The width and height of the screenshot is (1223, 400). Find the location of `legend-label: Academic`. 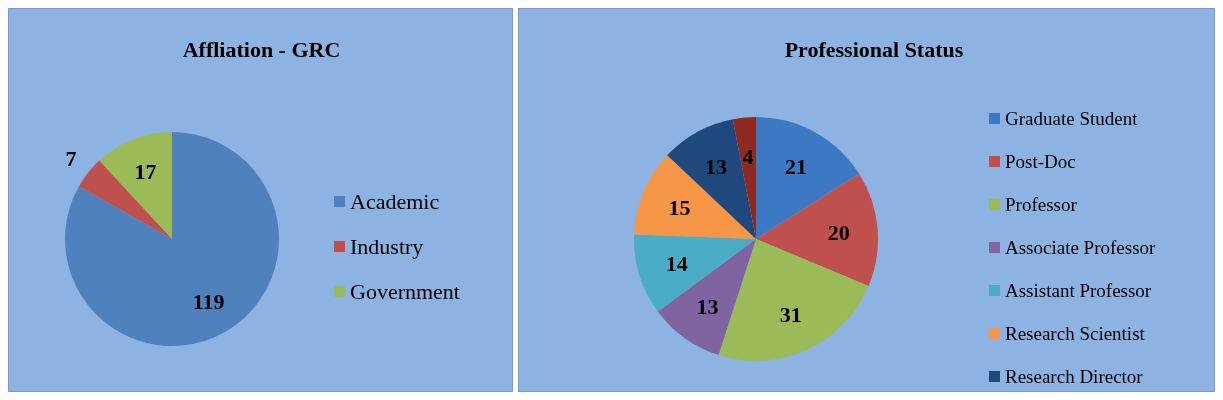

legend-label: Academic is located at coordinates (395, 201).